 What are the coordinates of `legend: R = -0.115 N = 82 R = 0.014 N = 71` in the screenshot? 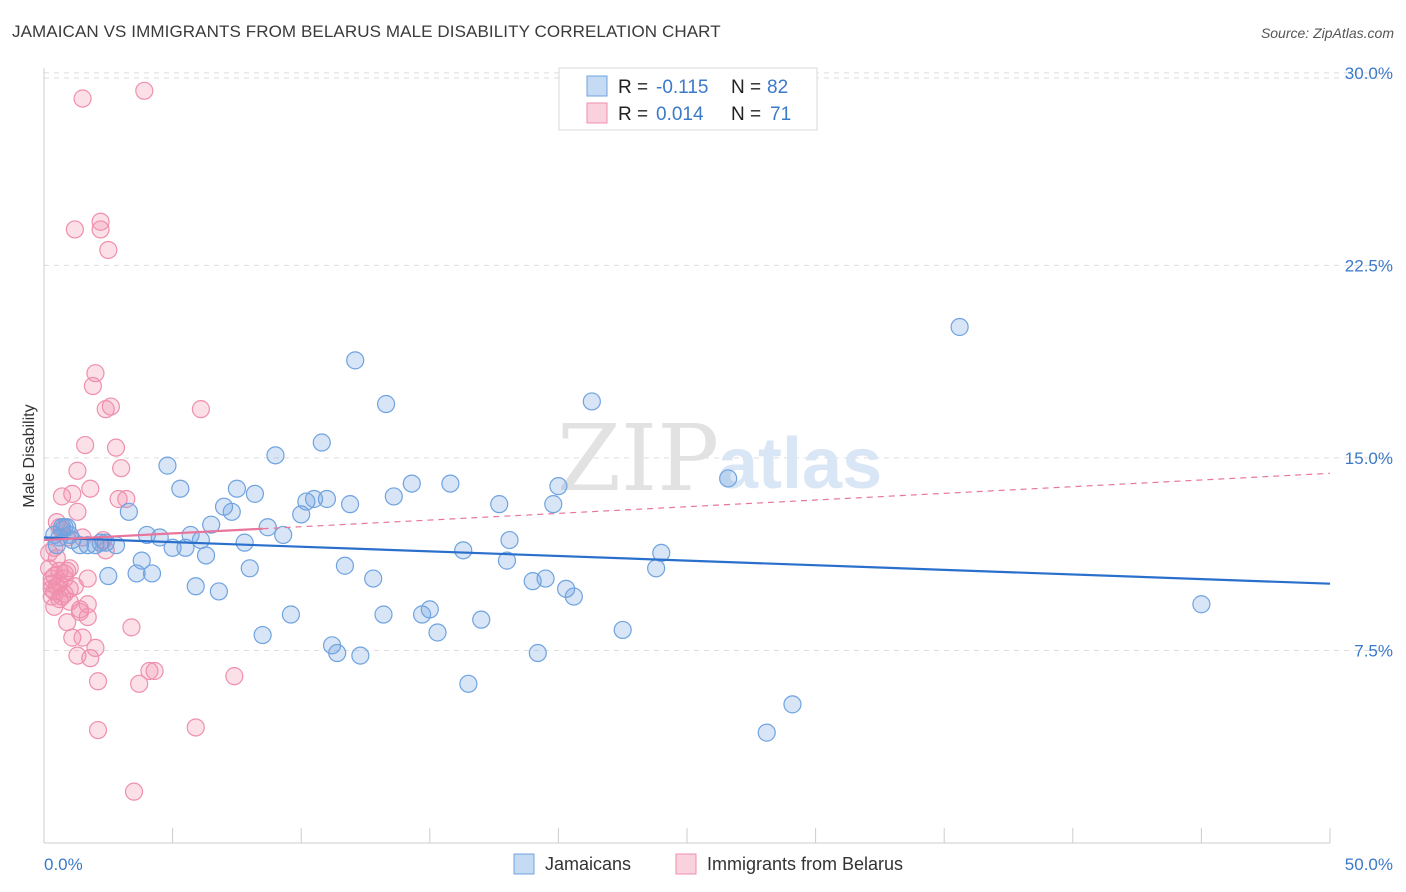 It's located at (688, 99).